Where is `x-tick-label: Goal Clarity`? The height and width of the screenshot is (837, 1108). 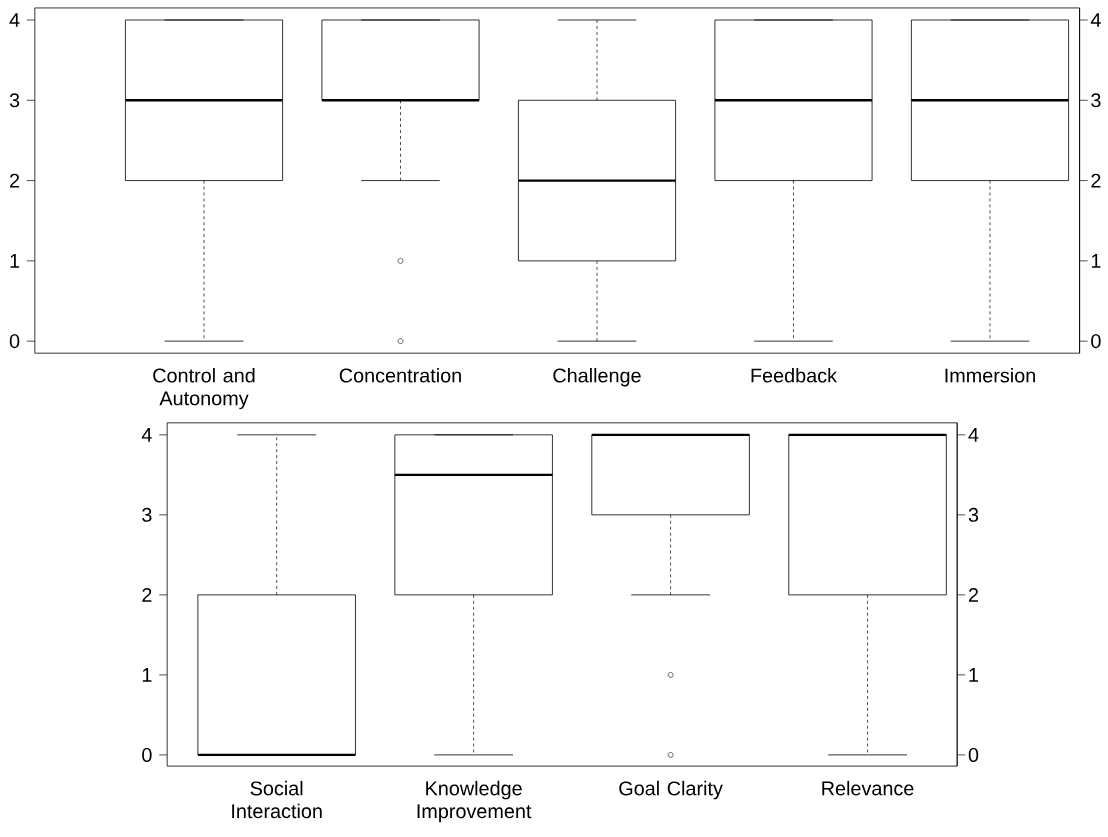
x-tick-label: Goal Clarity is located at coordinates (671, 790).